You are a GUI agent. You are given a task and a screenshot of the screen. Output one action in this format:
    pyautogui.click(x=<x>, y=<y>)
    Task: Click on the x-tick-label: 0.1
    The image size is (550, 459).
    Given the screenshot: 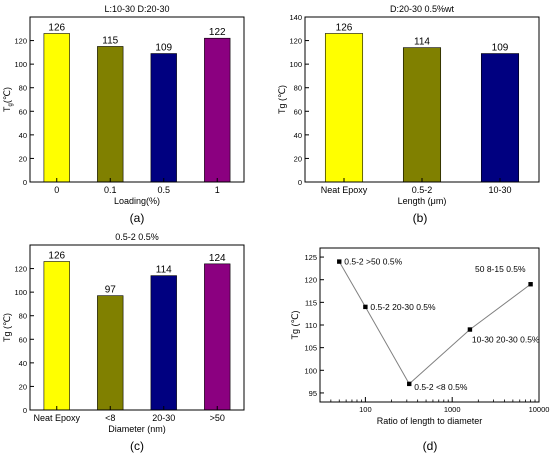 What is the action you would take?
    pyautogui.click(x=110, y=190)
    